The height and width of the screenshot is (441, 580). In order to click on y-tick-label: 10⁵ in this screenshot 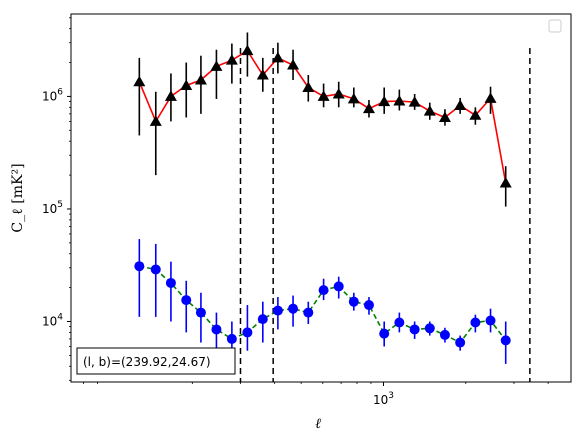, I will do `click(52, 208)`.